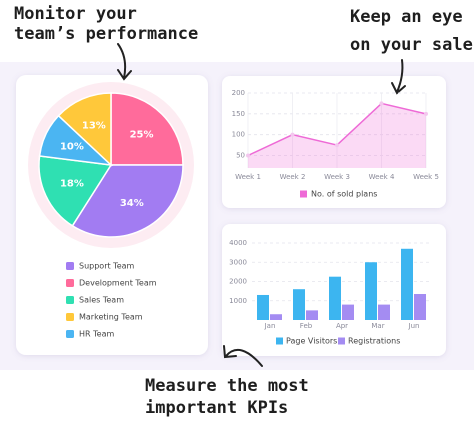 This screenshot has height=422, width=474. What do you see at coordinates (238, 262) in the screenshot?
I see `y-tick-label: 3000` at bounding box center [238, 262].